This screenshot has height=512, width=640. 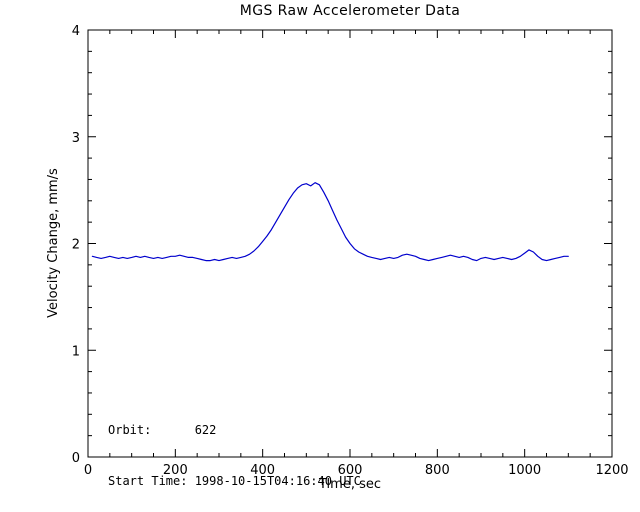 I want to click on y-axis-label: Velocity Change, mm/s, so click(x=53, y=243).